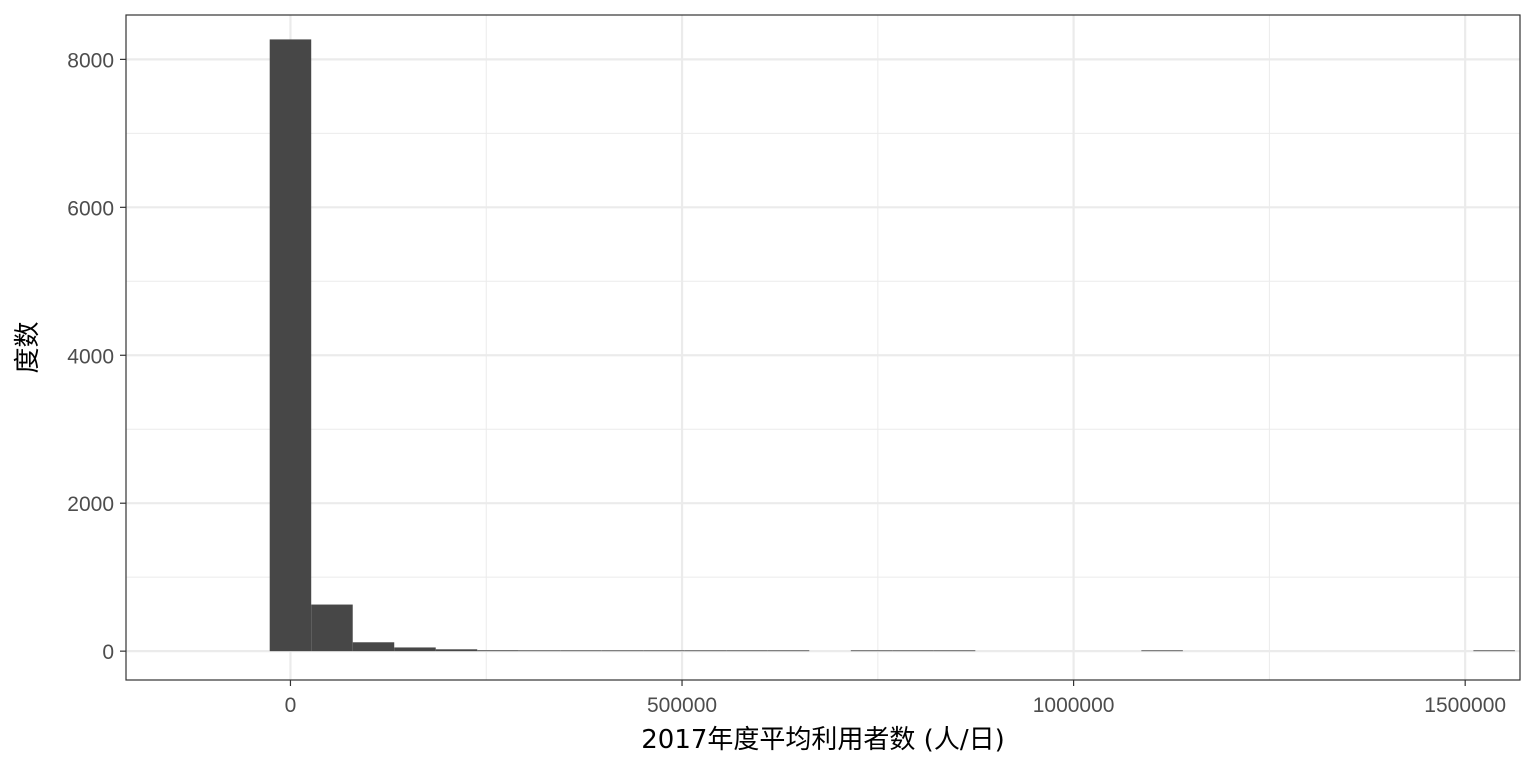 The width and height of the screenshot is (1536, 768). I want to click on y-tick-label: 8000, so click(90, 60).